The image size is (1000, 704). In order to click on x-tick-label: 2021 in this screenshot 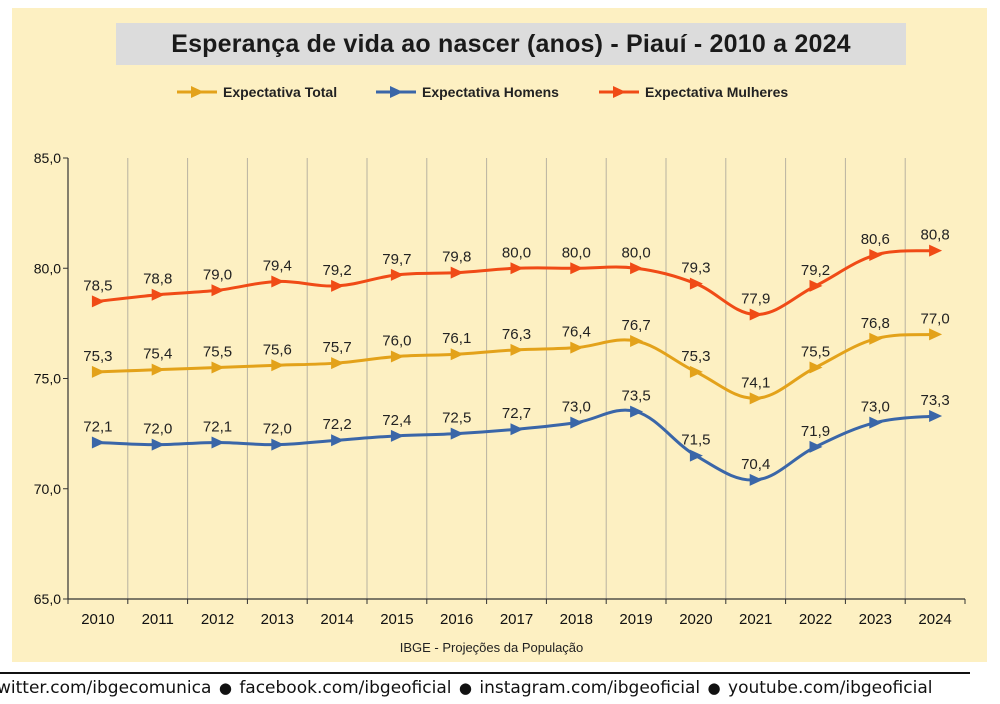, I will do `click(755, 619)`.